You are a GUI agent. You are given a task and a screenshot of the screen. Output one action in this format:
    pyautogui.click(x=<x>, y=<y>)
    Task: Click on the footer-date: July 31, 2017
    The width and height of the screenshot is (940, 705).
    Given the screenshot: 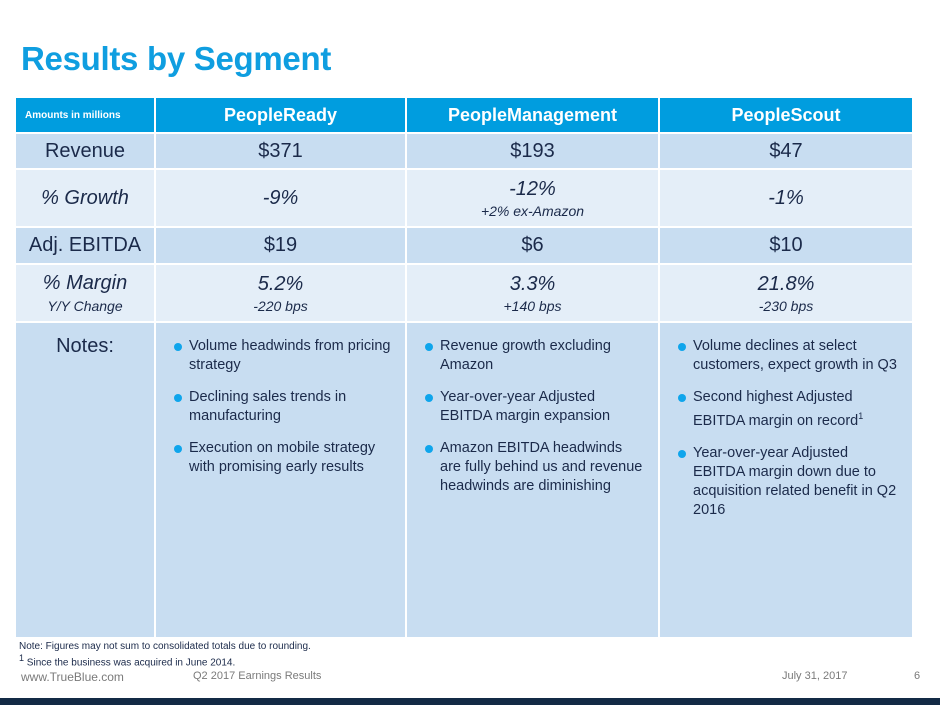 What is the action you would take?
    pyautogui.click(x=815, y=676)
    